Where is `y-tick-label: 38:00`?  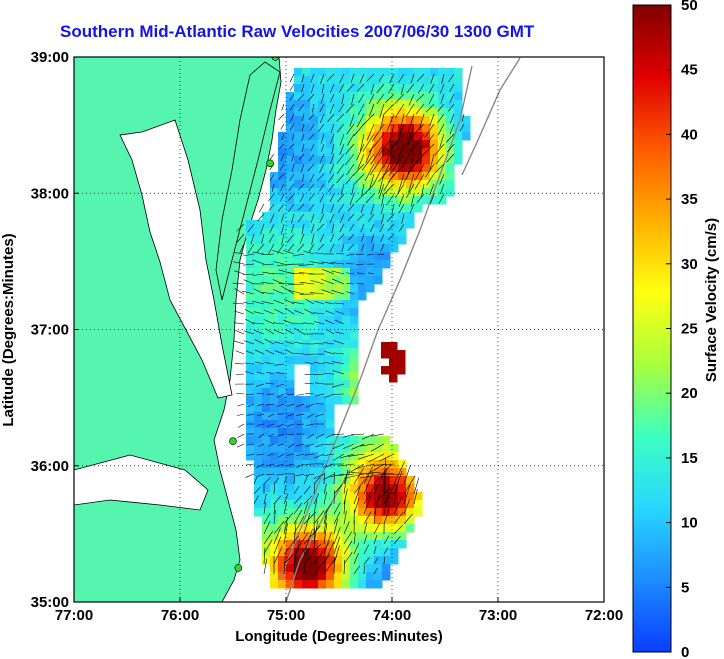
y-tick-label: 38:00 is located at coordinates (50, 193).